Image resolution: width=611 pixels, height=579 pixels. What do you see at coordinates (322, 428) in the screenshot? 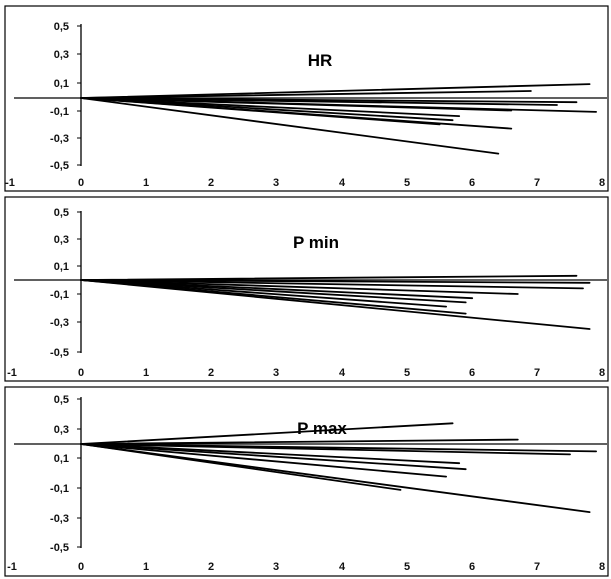
I see `panel-title-p-max: P max` at bounding box center [322, 428].